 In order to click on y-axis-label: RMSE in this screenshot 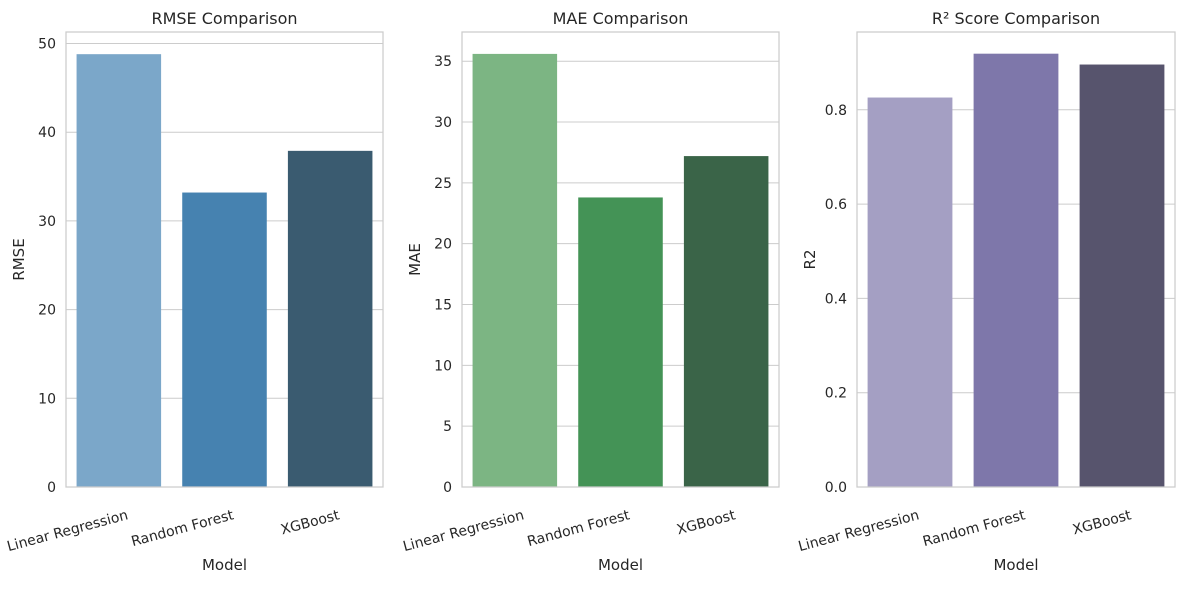, I will do `click(19, 259)`.